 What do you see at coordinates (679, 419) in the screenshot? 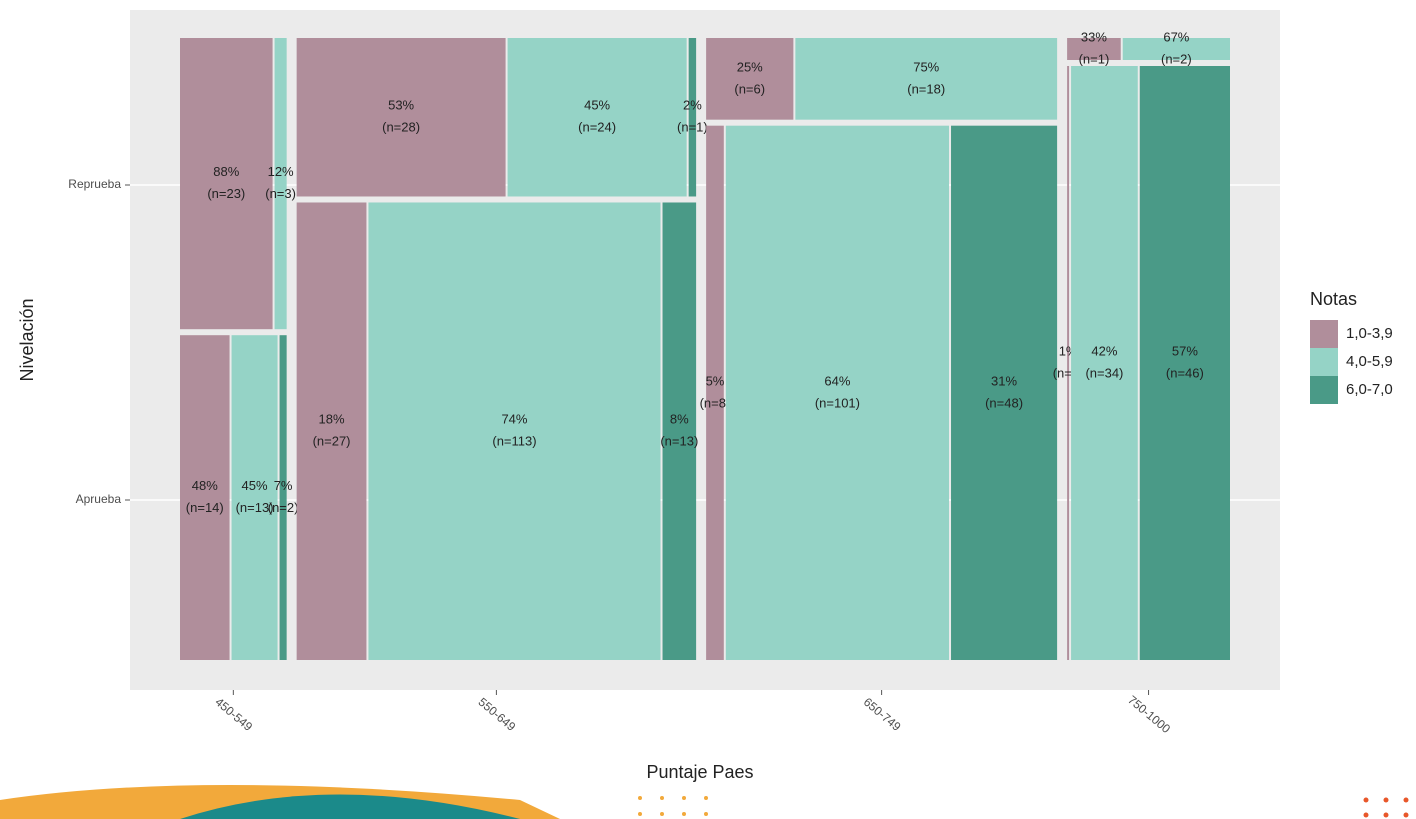
I see `percent-label: 8%` at bounding box center [679, 419].